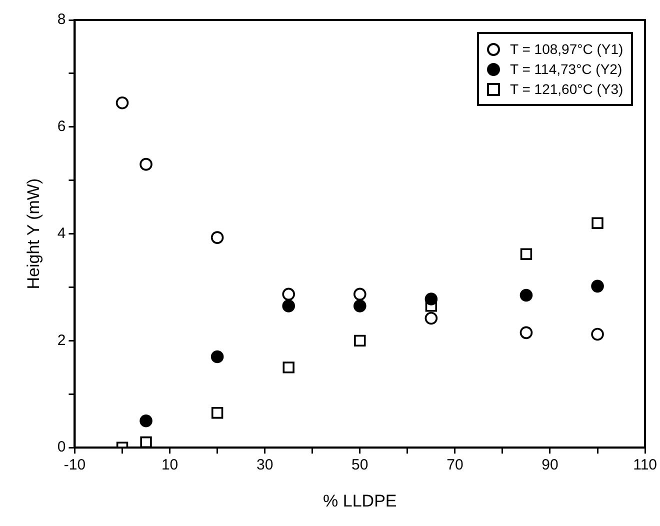 Image resolution: width=660 pixels, height=526 pixels. Describe the element at coordinates (61, 340) in the screenshot. I see `y-tick-label: 2` at that location.